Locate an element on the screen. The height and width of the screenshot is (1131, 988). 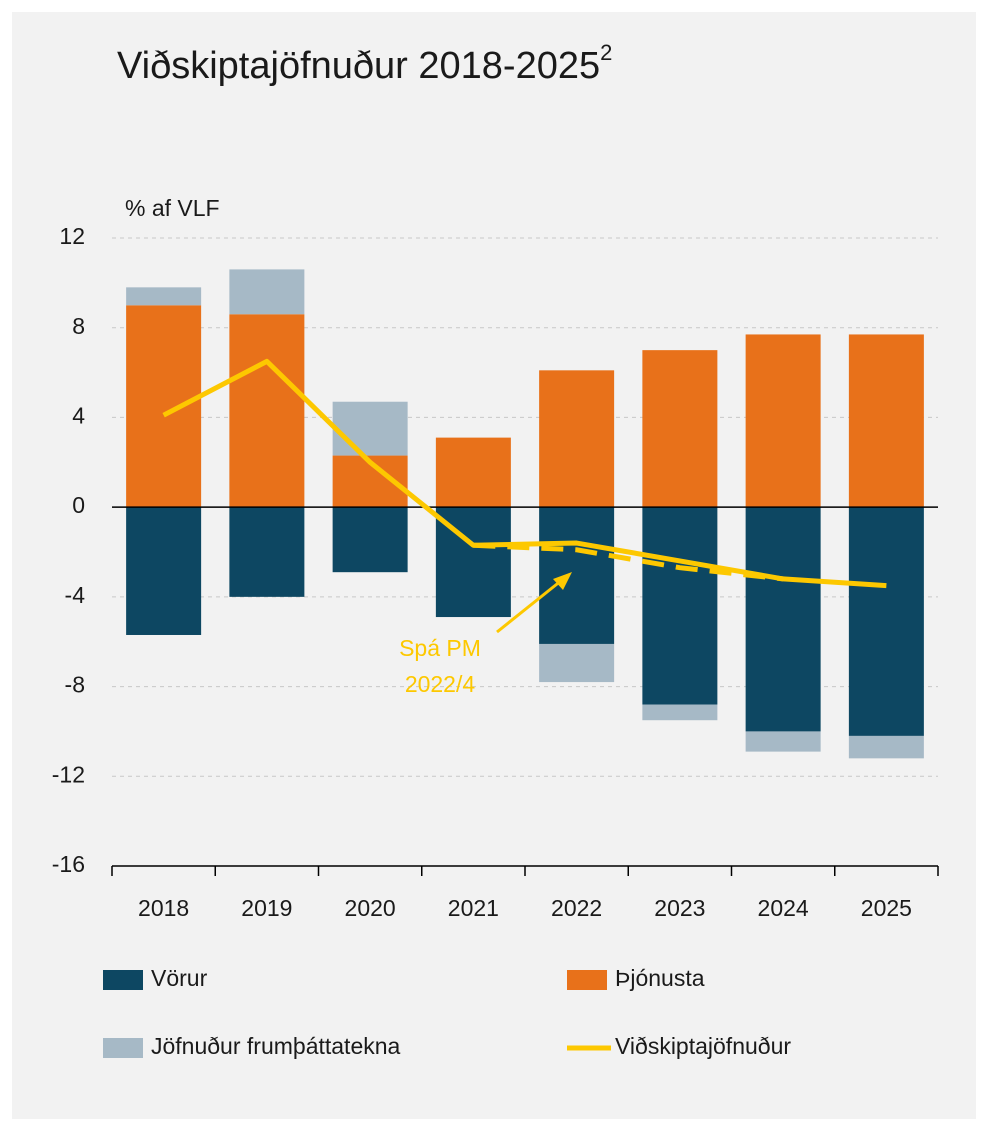
y-tick-label: 4 is located at coordinates (78, 416).